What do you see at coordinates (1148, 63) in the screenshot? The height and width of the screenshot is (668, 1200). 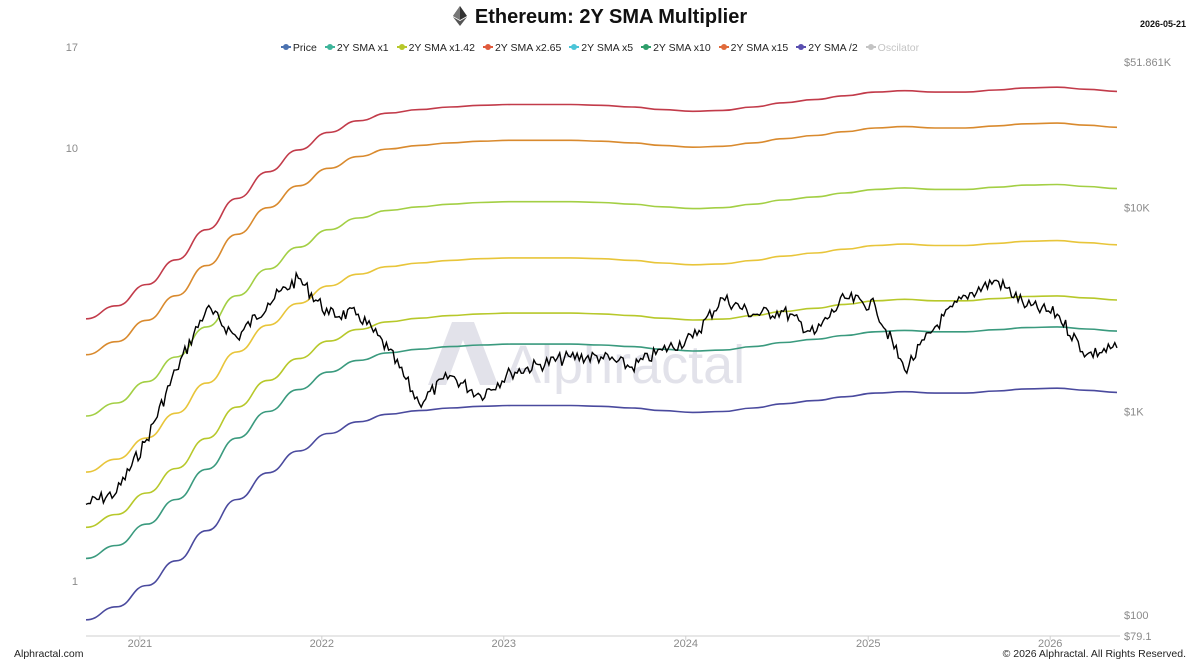 I see `y-tick-label-right: $51.861K` at bounding box center [1148, 63].